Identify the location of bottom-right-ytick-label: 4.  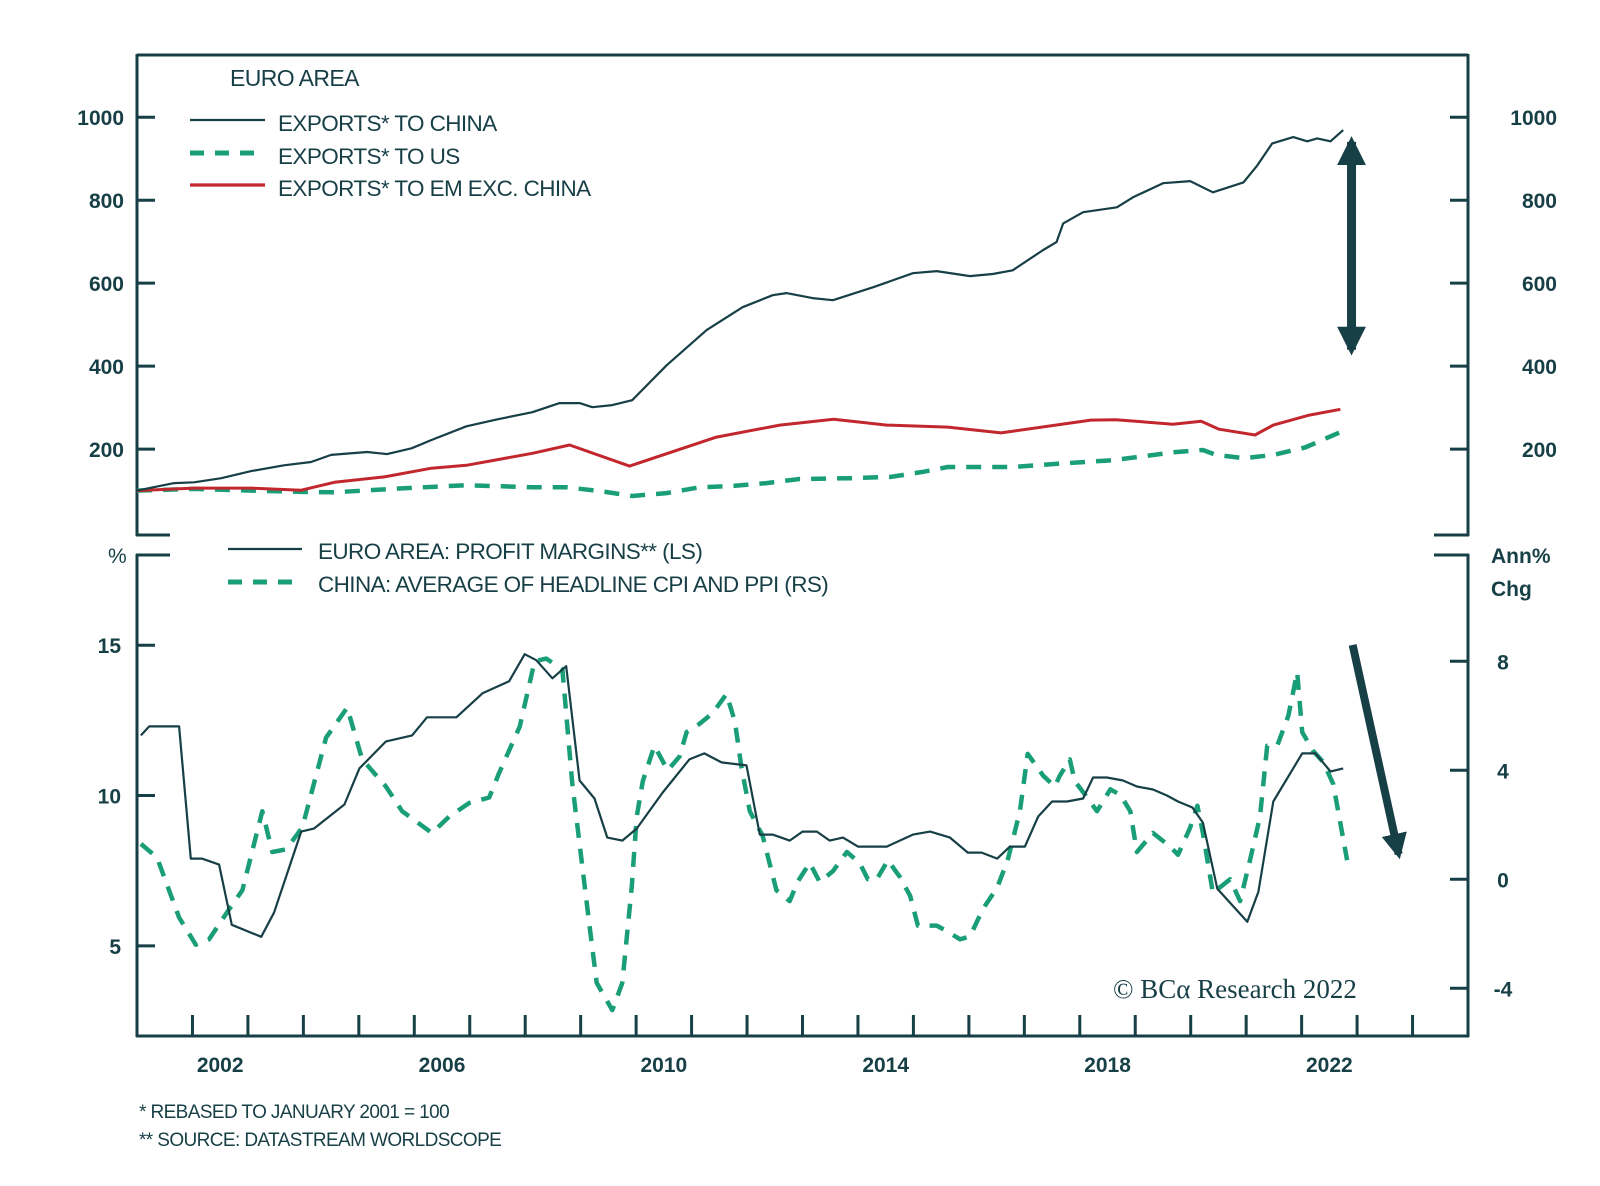
(1503, 771).